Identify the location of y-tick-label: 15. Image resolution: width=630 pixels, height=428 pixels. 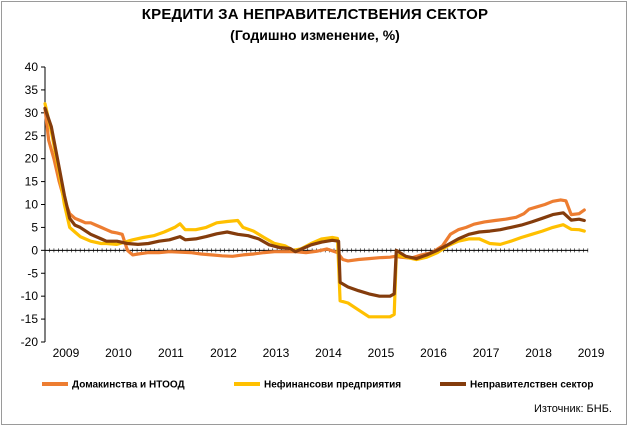
(32, 182).